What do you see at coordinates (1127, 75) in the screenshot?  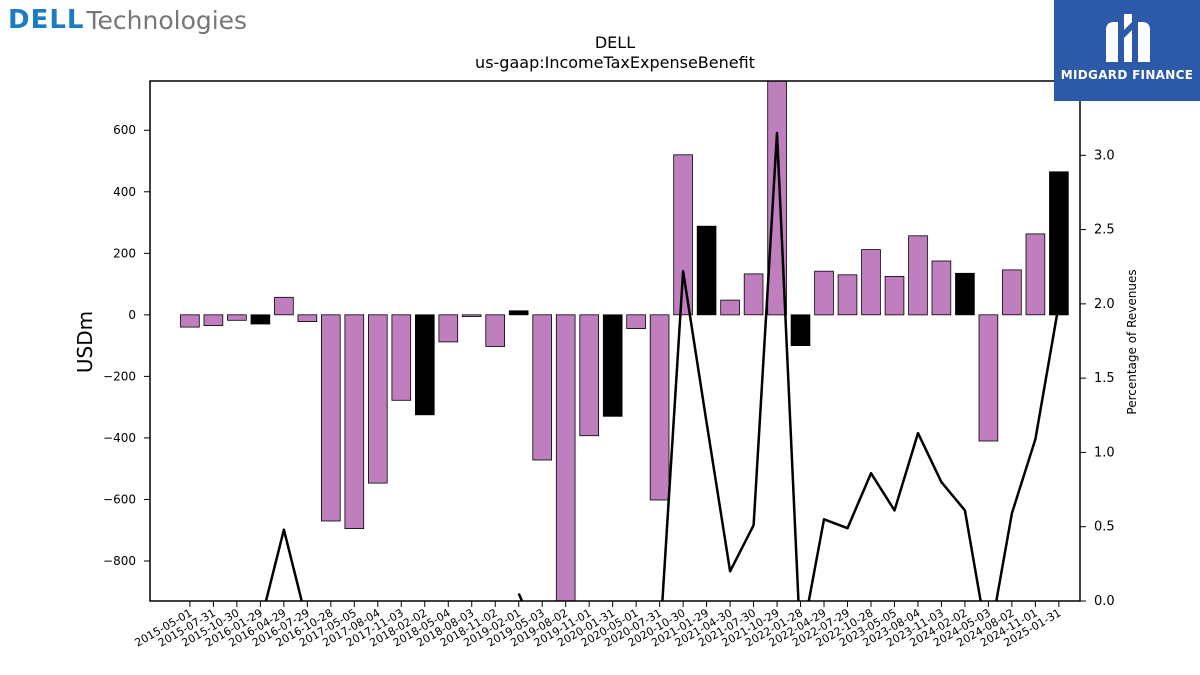 I see `partner-name: MIDGARD FINANCE` at bounding box center [1127, 75].